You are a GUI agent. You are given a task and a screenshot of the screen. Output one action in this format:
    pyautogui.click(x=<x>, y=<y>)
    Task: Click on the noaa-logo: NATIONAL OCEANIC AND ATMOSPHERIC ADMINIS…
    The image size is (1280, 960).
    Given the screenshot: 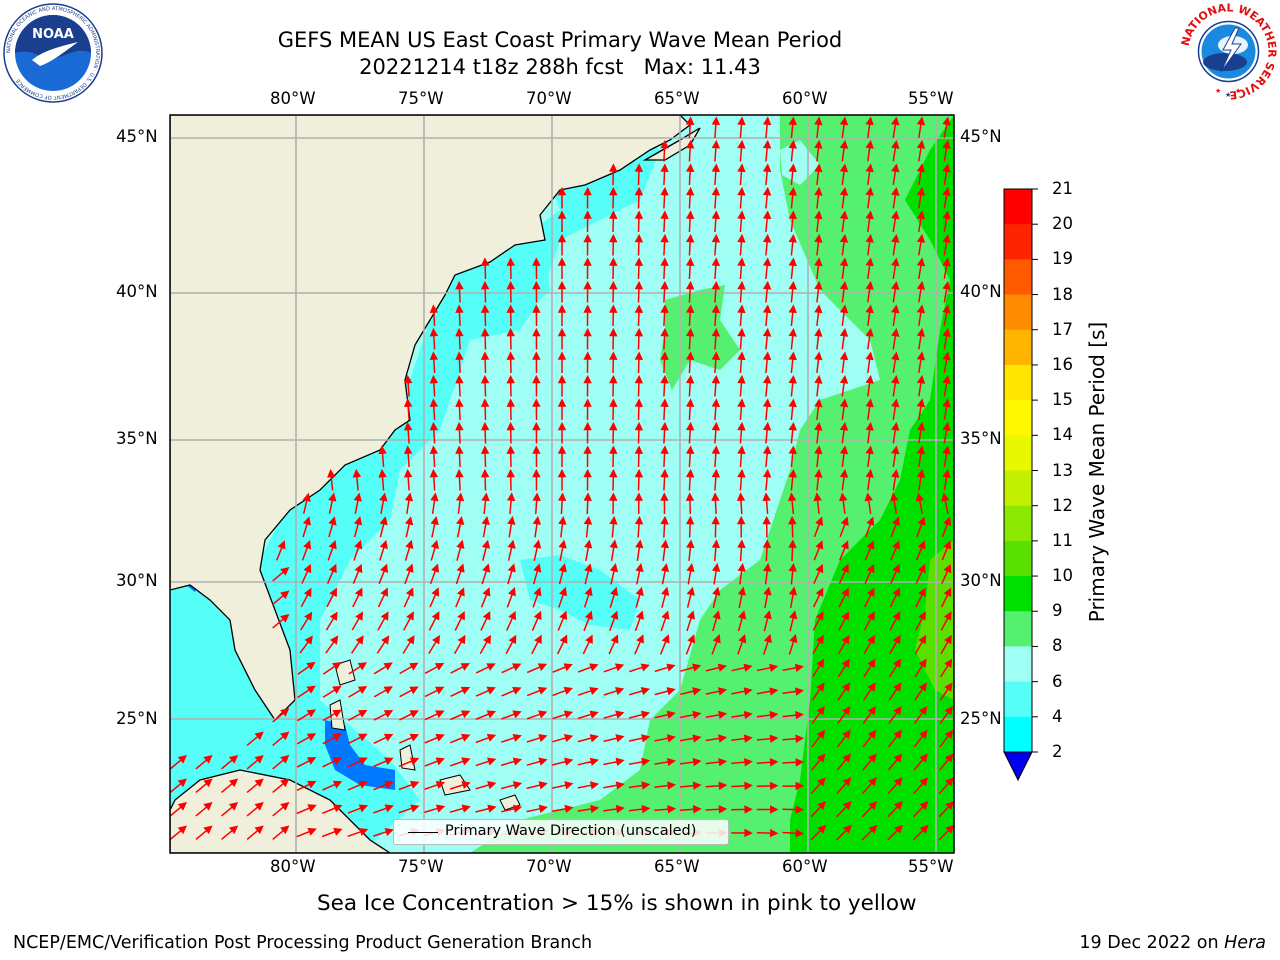 What is the action you would take?
    pyautogui.click(x=53, y=53)
    